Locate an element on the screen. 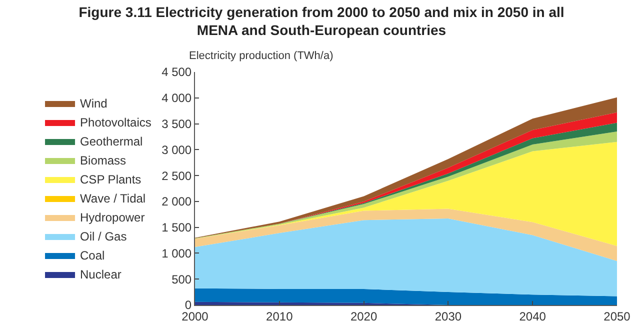 The image size is (643, 335). legend-label: Photovoltaics is located at coordinates (116, 123).